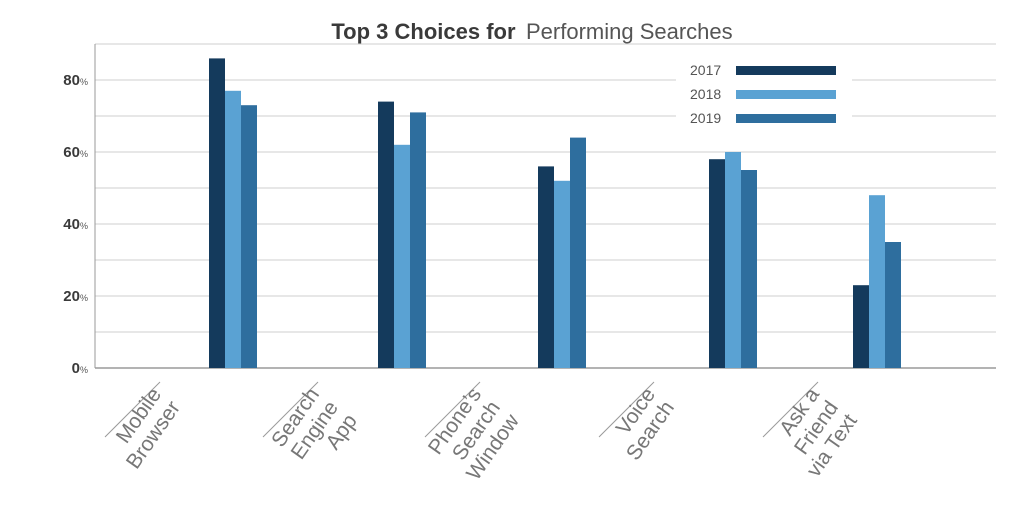  Describe the element at coordinates (629, 31) in the screenshot. I see `chart-title-light: Performing Searches` at that location.